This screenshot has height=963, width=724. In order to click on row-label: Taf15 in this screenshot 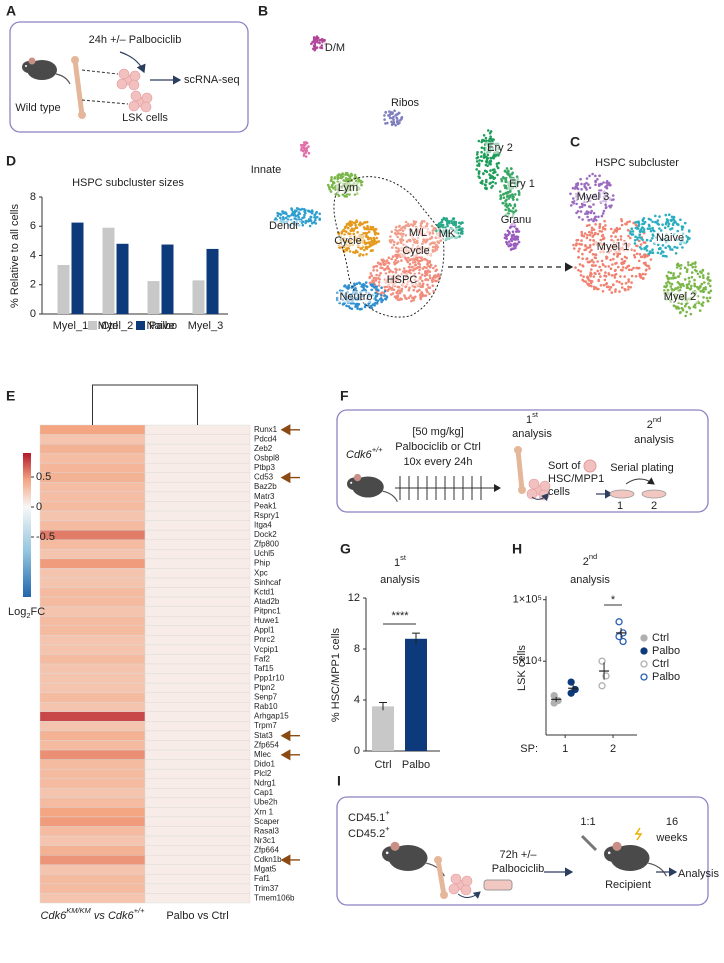, I will do `click(264, 668)`.